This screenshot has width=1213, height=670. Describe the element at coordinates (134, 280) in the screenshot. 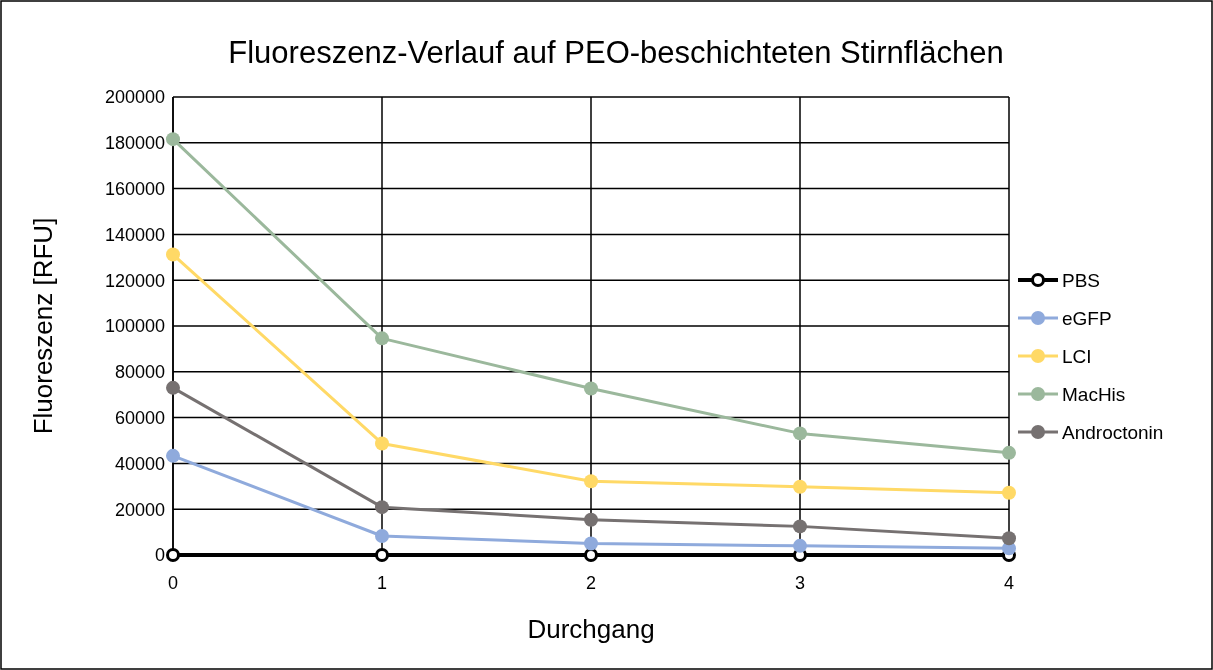

I see `y-tick-label: 120000` at that location.